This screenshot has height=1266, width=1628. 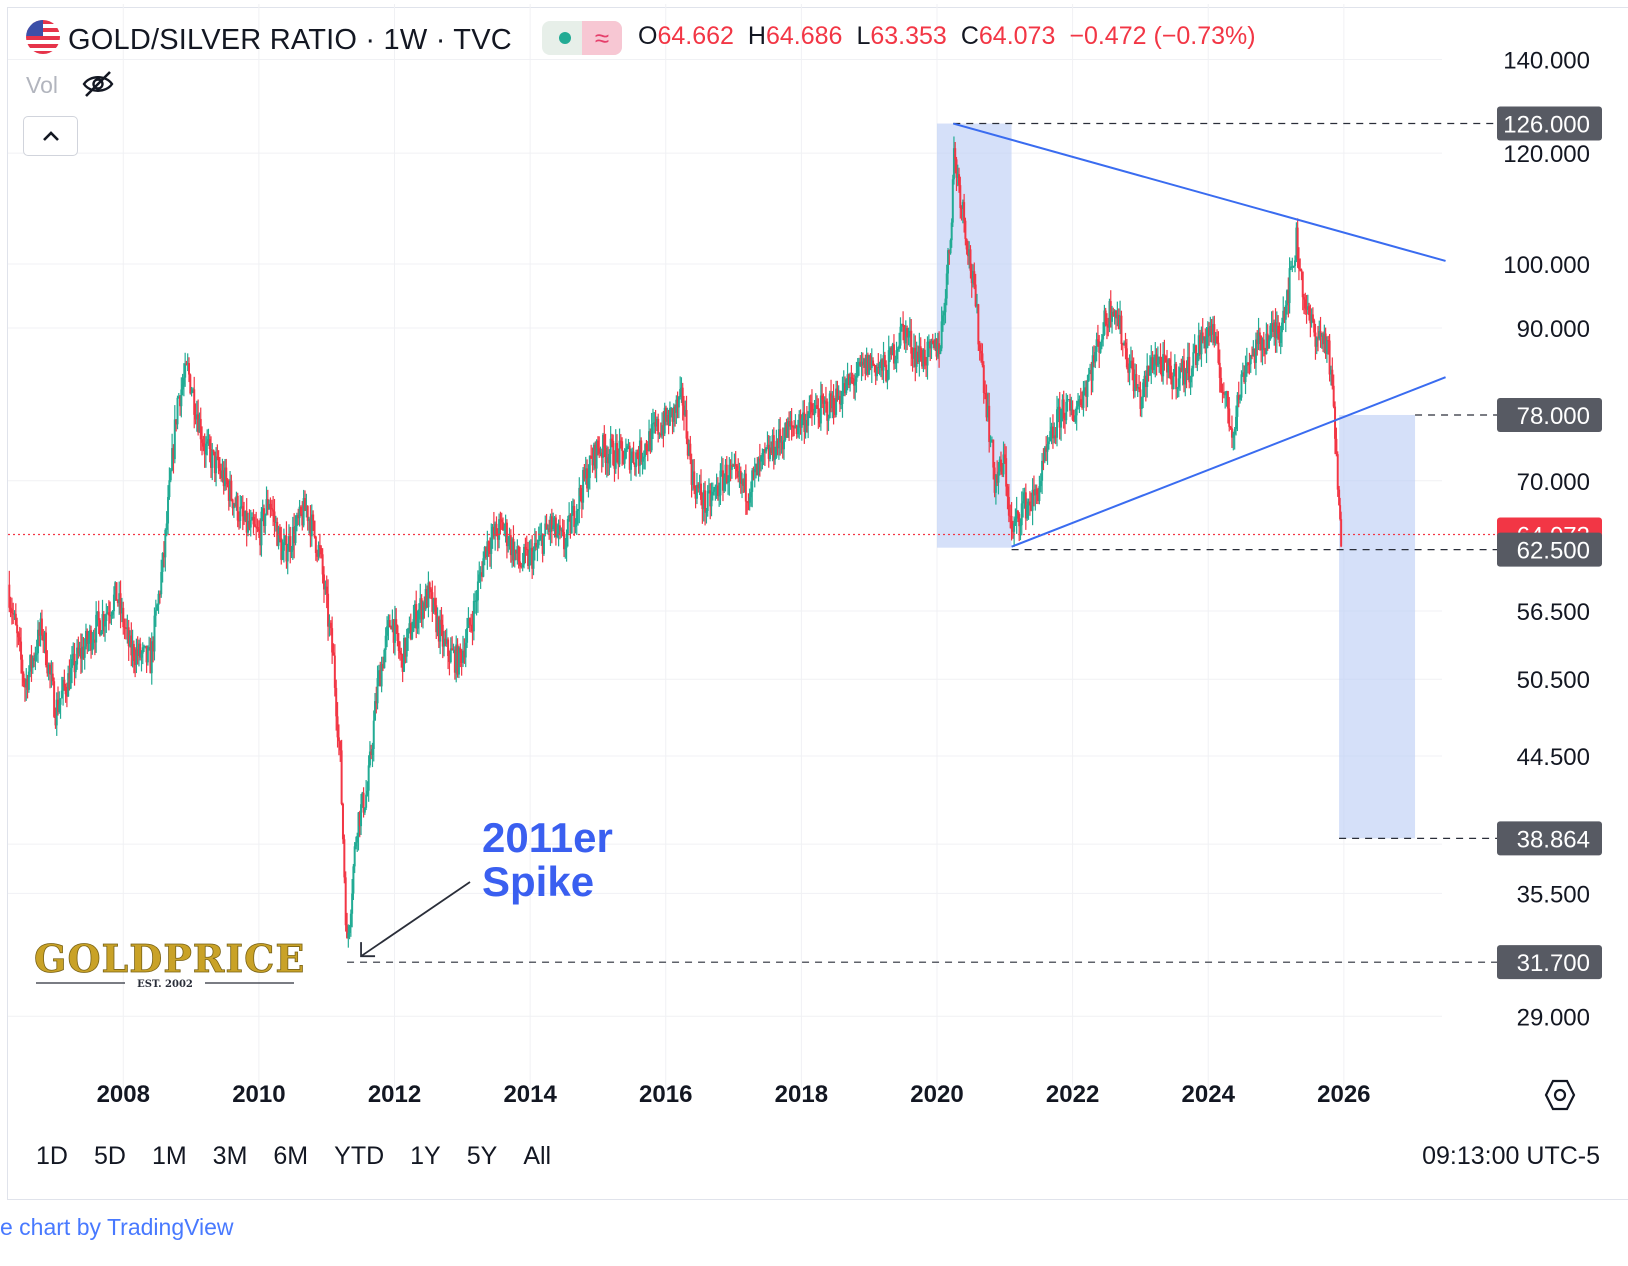 I want to click on symbol-title: GOLD/SILVER RATIO · 1W · TVC, so click(x=290, y=39).